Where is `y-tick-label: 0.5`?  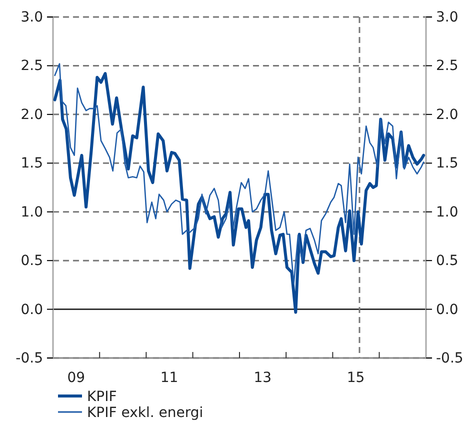
y-tick-label: 0.5 is located at coordinates (31, 261).